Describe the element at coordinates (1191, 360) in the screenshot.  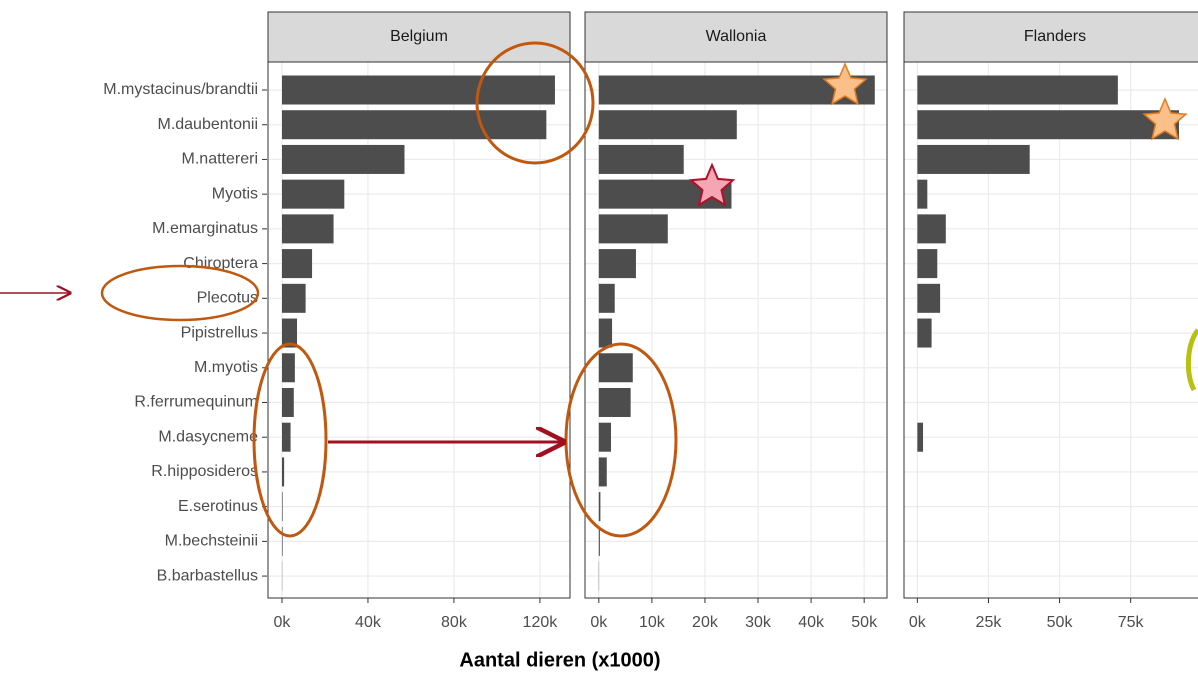
I see `highlight-shape` at that location.